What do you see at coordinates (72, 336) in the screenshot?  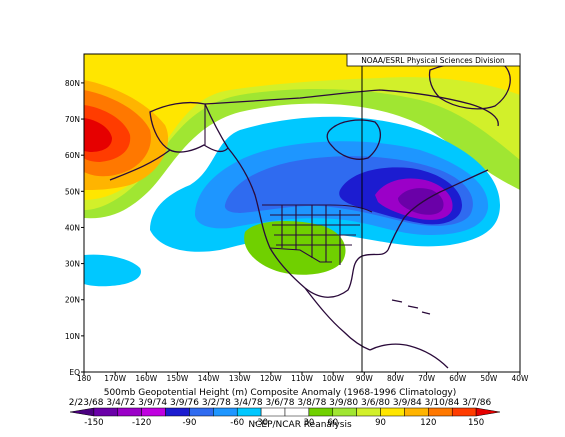 I see `lat-tick-label: 10N` at bounding box center [72, 336].